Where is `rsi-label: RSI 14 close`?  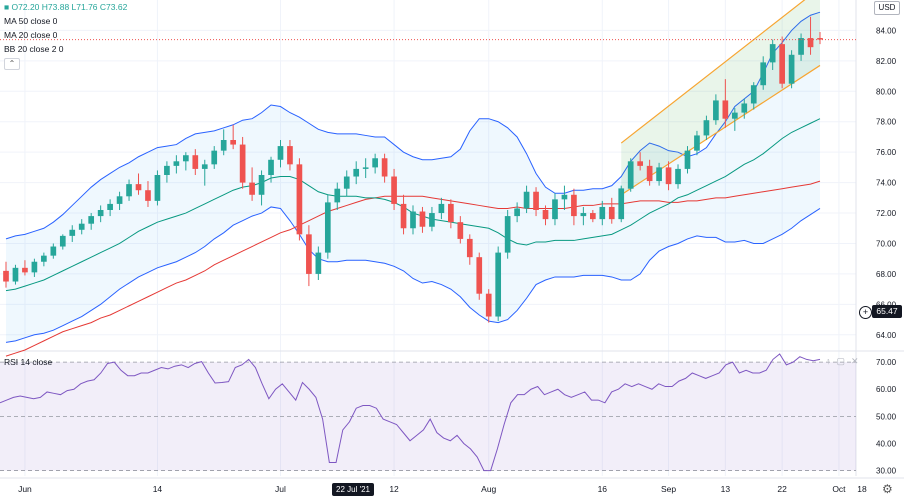
rsi-label: RSI 14 close is located at coordinates (28, 362).